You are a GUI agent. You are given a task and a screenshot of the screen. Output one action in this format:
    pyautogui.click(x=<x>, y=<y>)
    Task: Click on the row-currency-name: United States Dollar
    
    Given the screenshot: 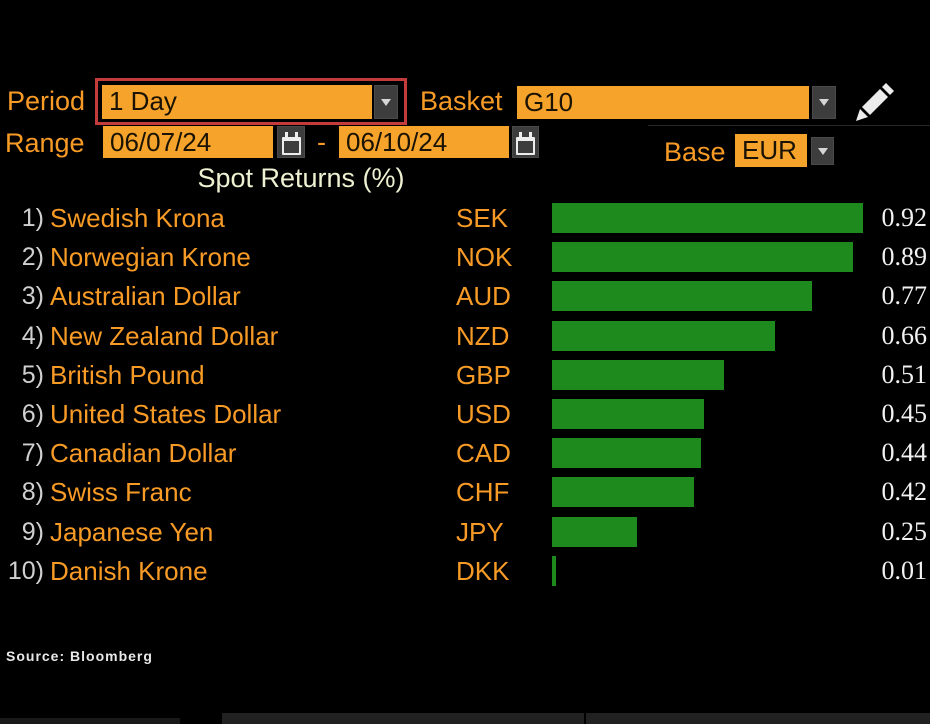 What is the action you would take?
    pyautogui.click(x=166, y=414)
    